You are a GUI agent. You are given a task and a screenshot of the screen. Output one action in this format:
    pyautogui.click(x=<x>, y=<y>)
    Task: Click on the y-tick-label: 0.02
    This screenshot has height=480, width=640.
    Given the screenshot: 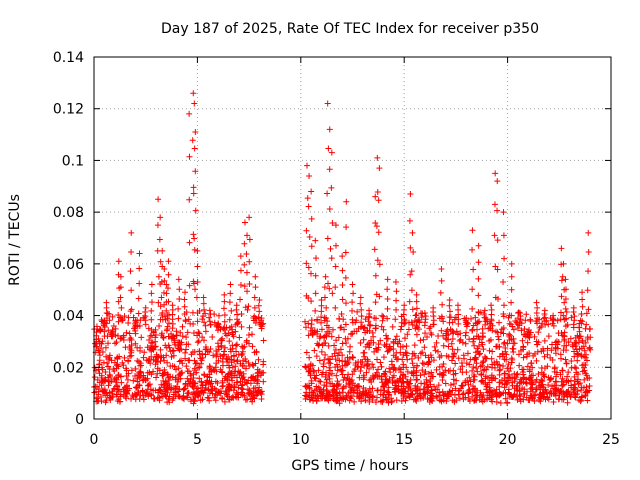 What is the action you would take?
    pyautogui.click(x=68, y=368)
    